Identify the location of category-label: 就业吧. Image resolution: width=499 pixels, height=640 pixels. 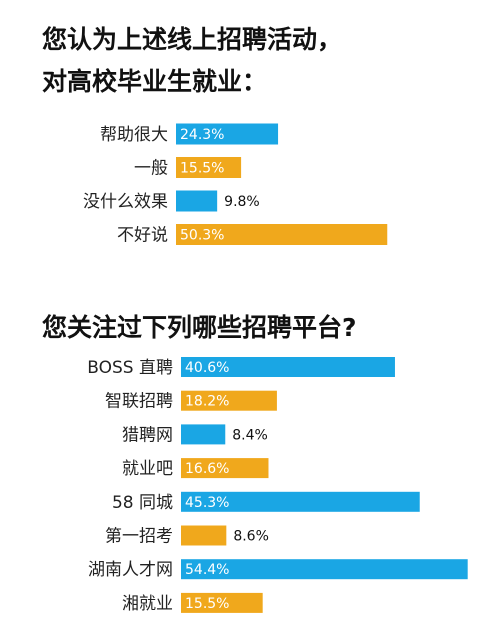
(147, 469).